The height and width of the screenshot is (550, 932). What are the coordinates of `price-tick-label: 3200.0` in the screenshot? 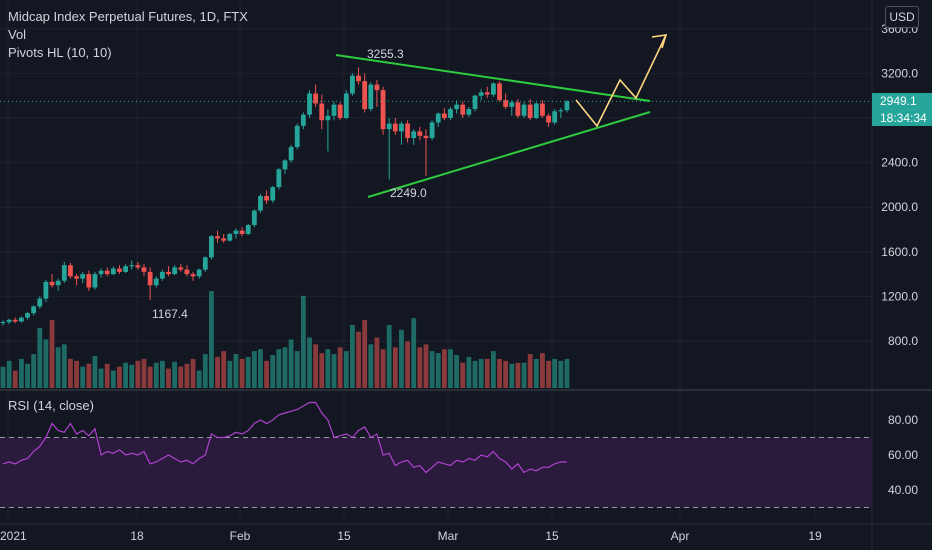 It's located at (899, 73).